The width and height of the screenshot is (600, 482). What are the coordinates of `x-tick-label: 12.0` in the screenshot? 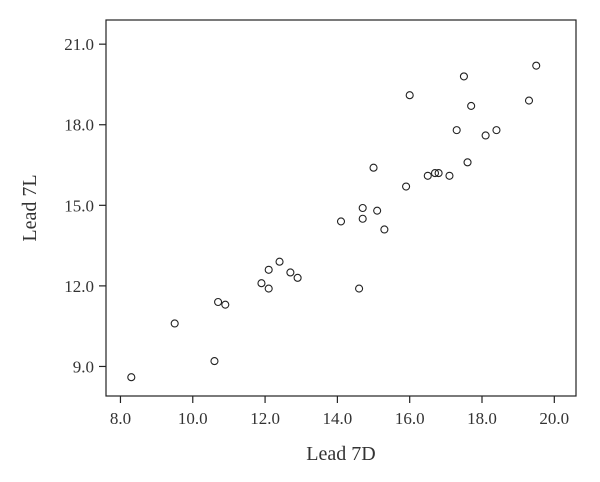 It's located at (265, 418).